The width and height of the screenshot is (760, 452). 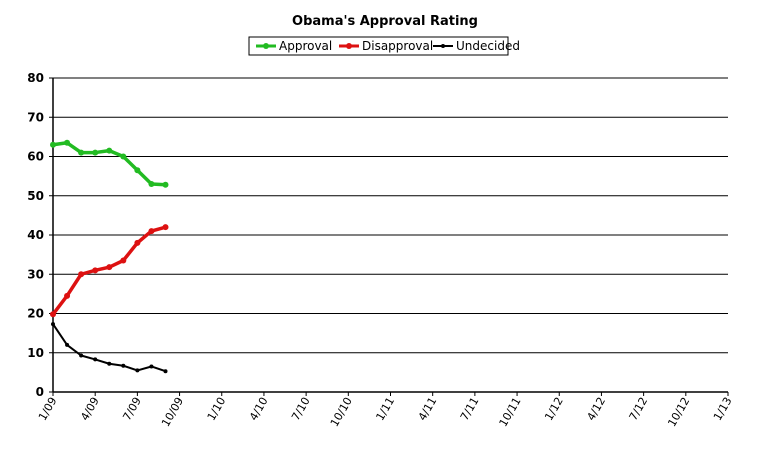 What do you see at coordinates (596, 409) in the screenshot?
I see `x-tick-label-13: 4/12` at bounding box center [596, 409].